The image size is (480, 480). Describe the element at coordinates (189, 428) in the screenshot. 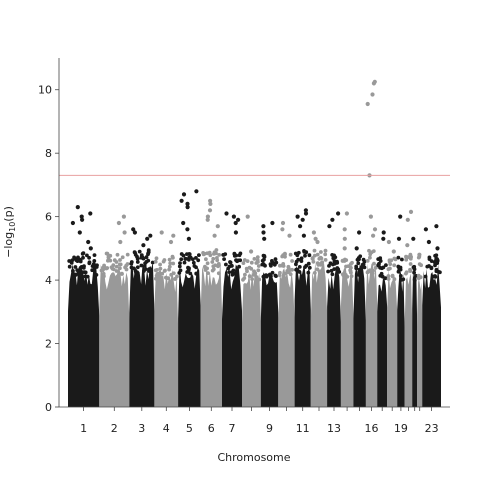

I see `x-tick-label: 5` at that location.